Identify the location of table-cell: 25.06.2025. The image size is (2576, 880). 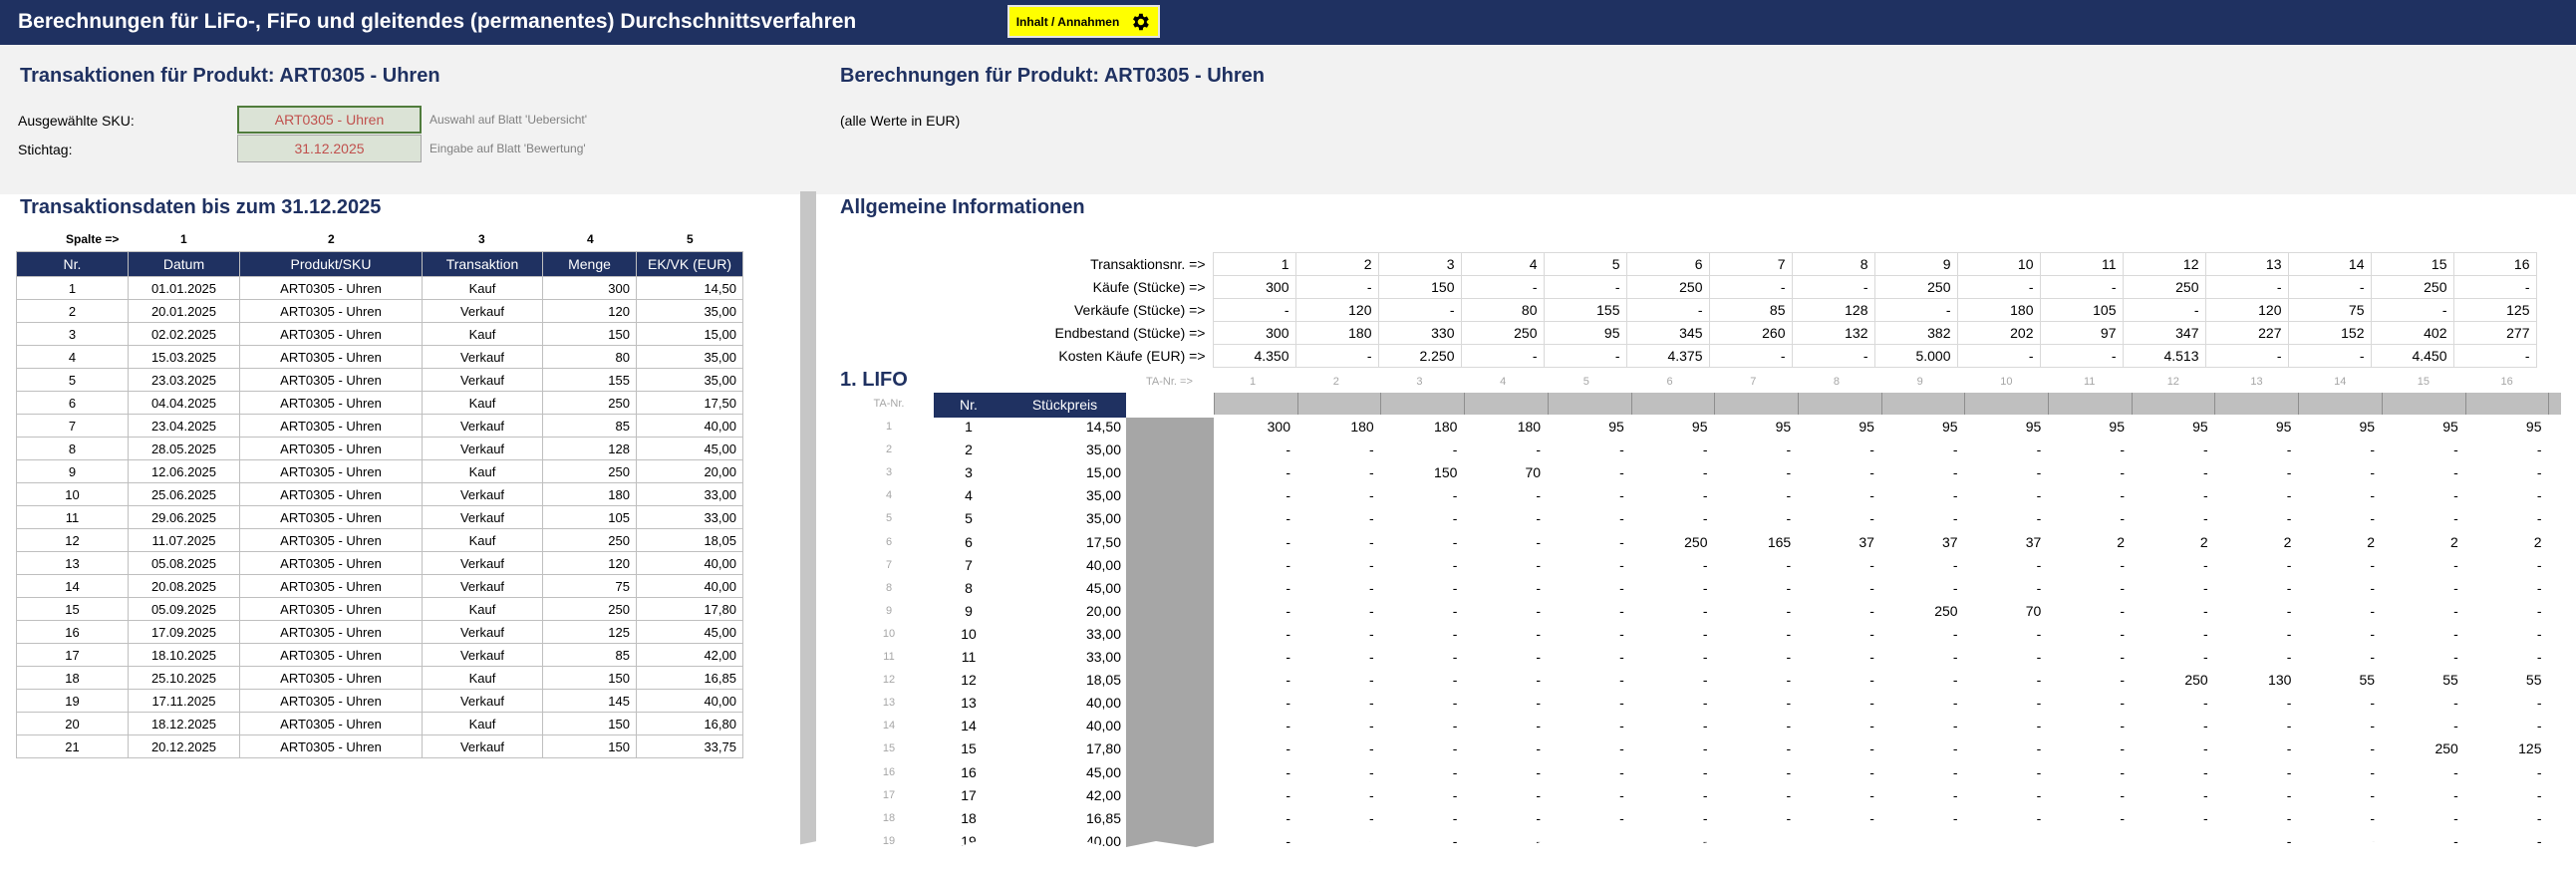
(184, 494).